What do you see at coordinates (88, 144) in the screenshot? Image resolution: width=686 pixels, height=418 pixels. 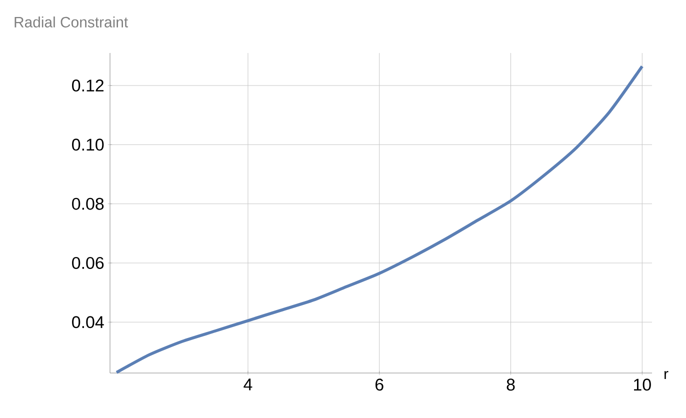 I see `y-tick-label: 0.10` at bounding box center [88, 144].